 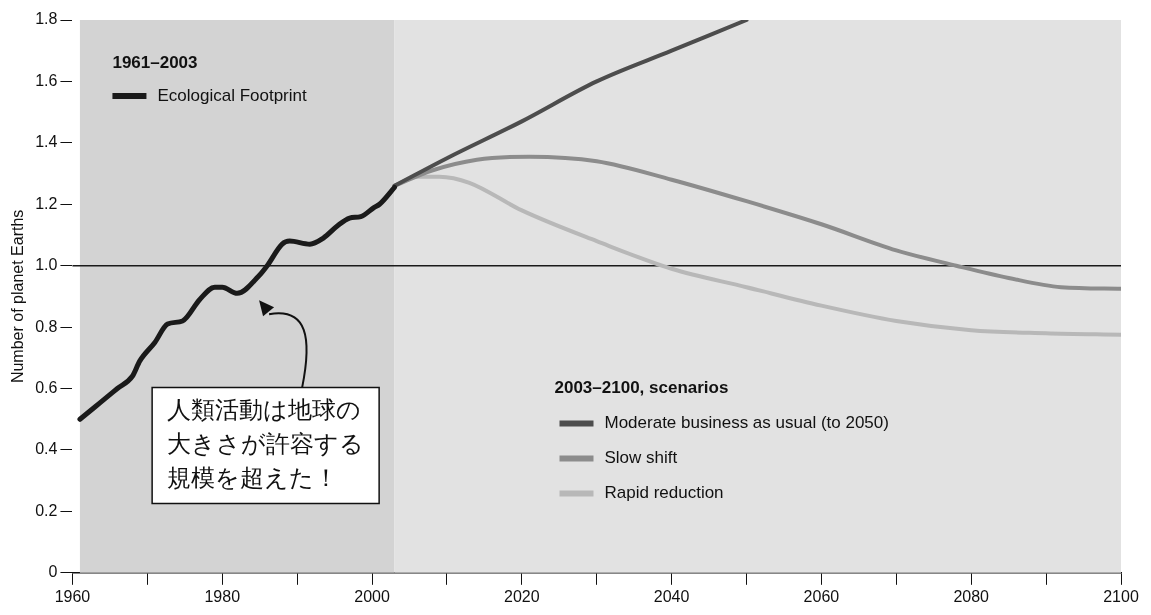 What do you see at coordinates (46, 142) in the screenshot?
I see `y-tick-label: 1.4` at bounding box center [46, 142].